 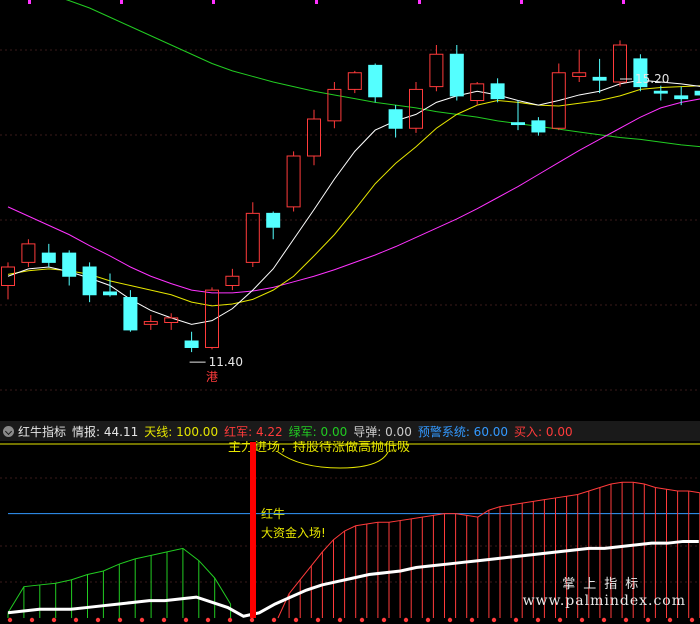 What do you see at coordinates (181, 431) in the screenshot?
I see `legend-item-1: 天线: 100.00` at bounding box center [181, 431].